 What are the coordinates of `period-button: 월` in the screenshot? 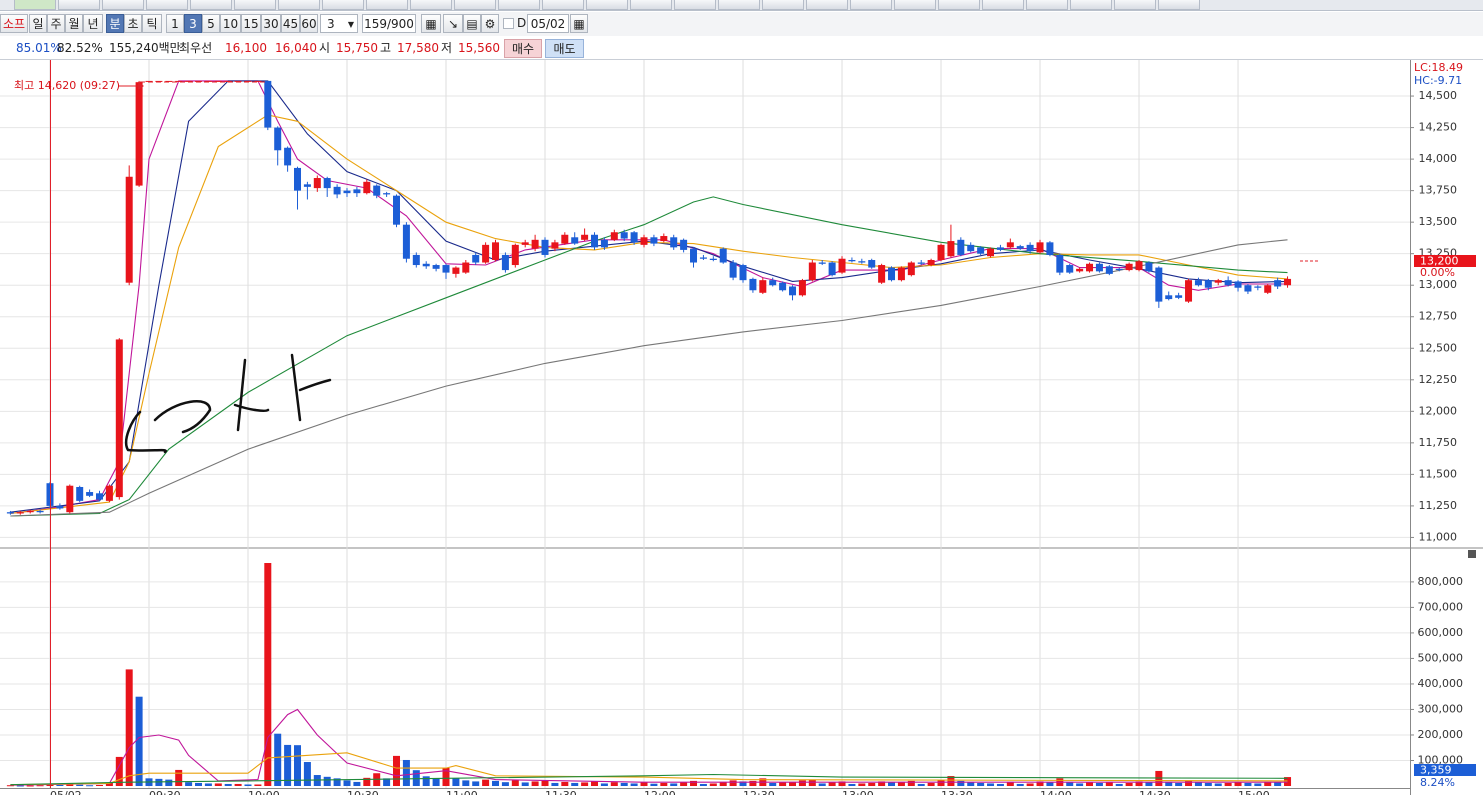 It's located at (74, 23).